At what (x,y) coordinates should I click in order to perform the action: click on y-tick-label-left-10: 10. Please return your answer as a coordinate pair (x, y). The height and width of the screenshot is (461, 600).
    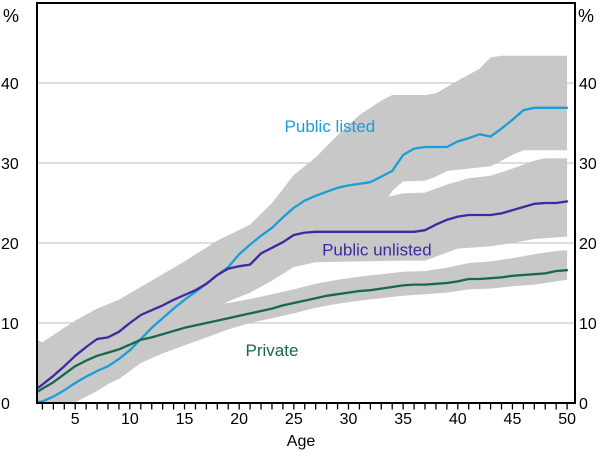
    Looking at the image, I should click on (10, 324).